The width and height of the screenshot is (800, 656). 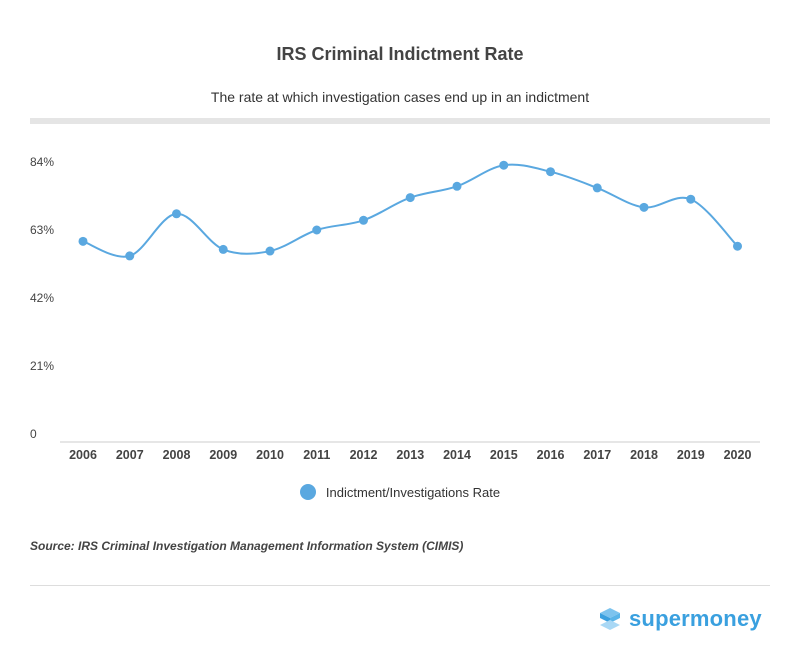 What do you see at coordinates (691, 455) in the screenshot?
I see `x-tick-label: 2019` at bounding box center [691, 455].